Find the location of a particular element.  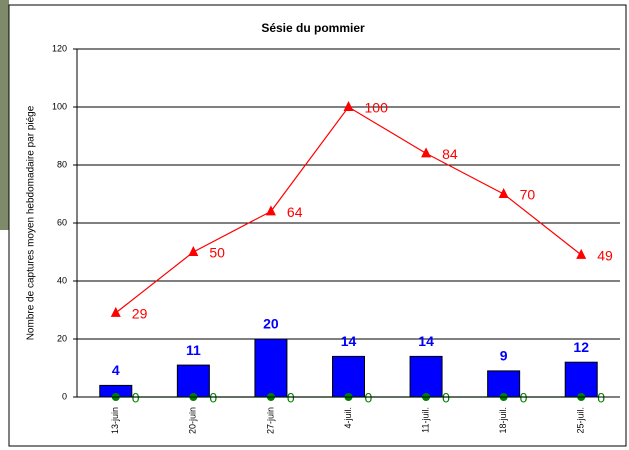

x-tick-label: 18-juil. is located at coordinates (503, 420).